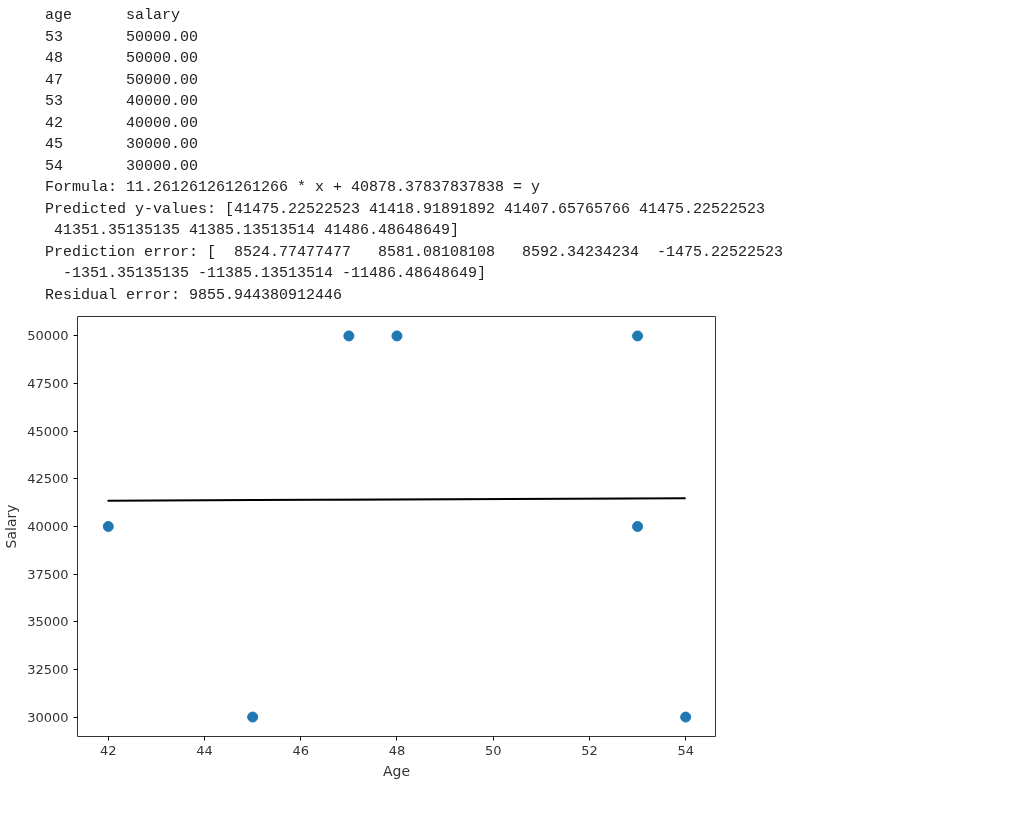 Image resolution: width=1024 pixels, height=815 pixels. What do you see at coordinates (122, 58) in the screenshot?
I see `text: 48 50000.00` at bounding box center [122, 58].